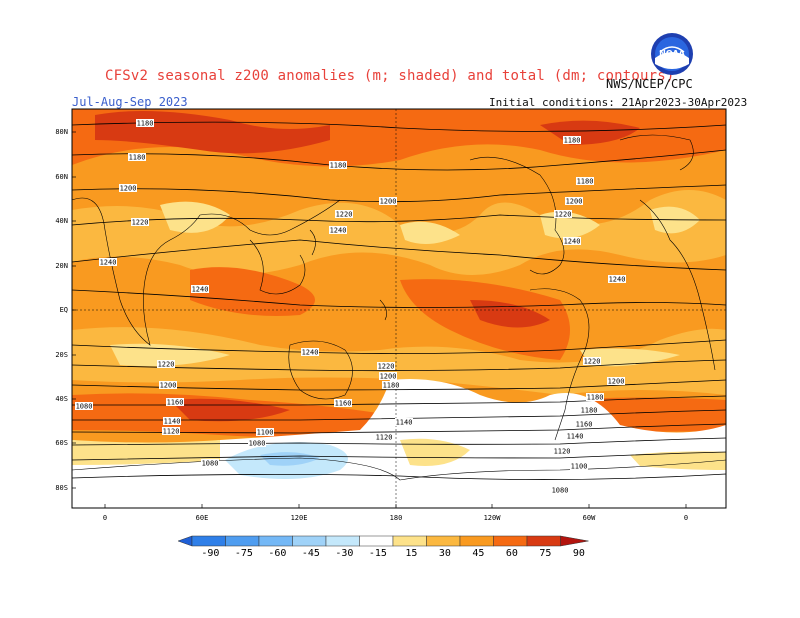  I want to click on lon-axis: 0 60E 120E 180 120W 60W 0, so click(395, 513).